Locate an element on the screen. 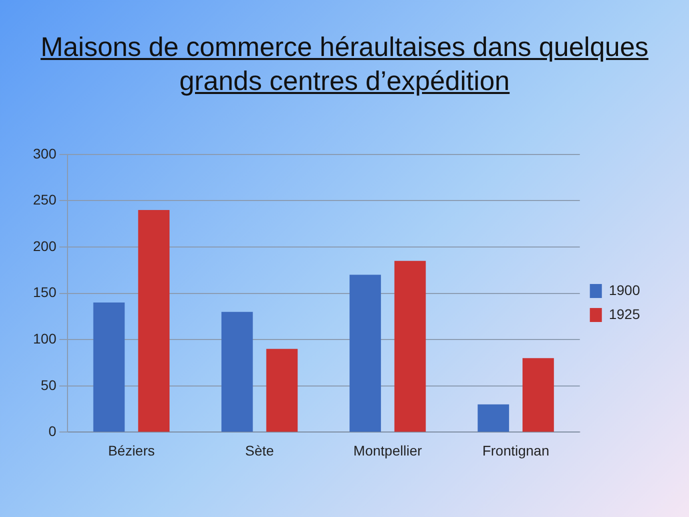 This screenshot has height=517, width=689. y-tick-label: 250 is located at coordinates (45, 200).